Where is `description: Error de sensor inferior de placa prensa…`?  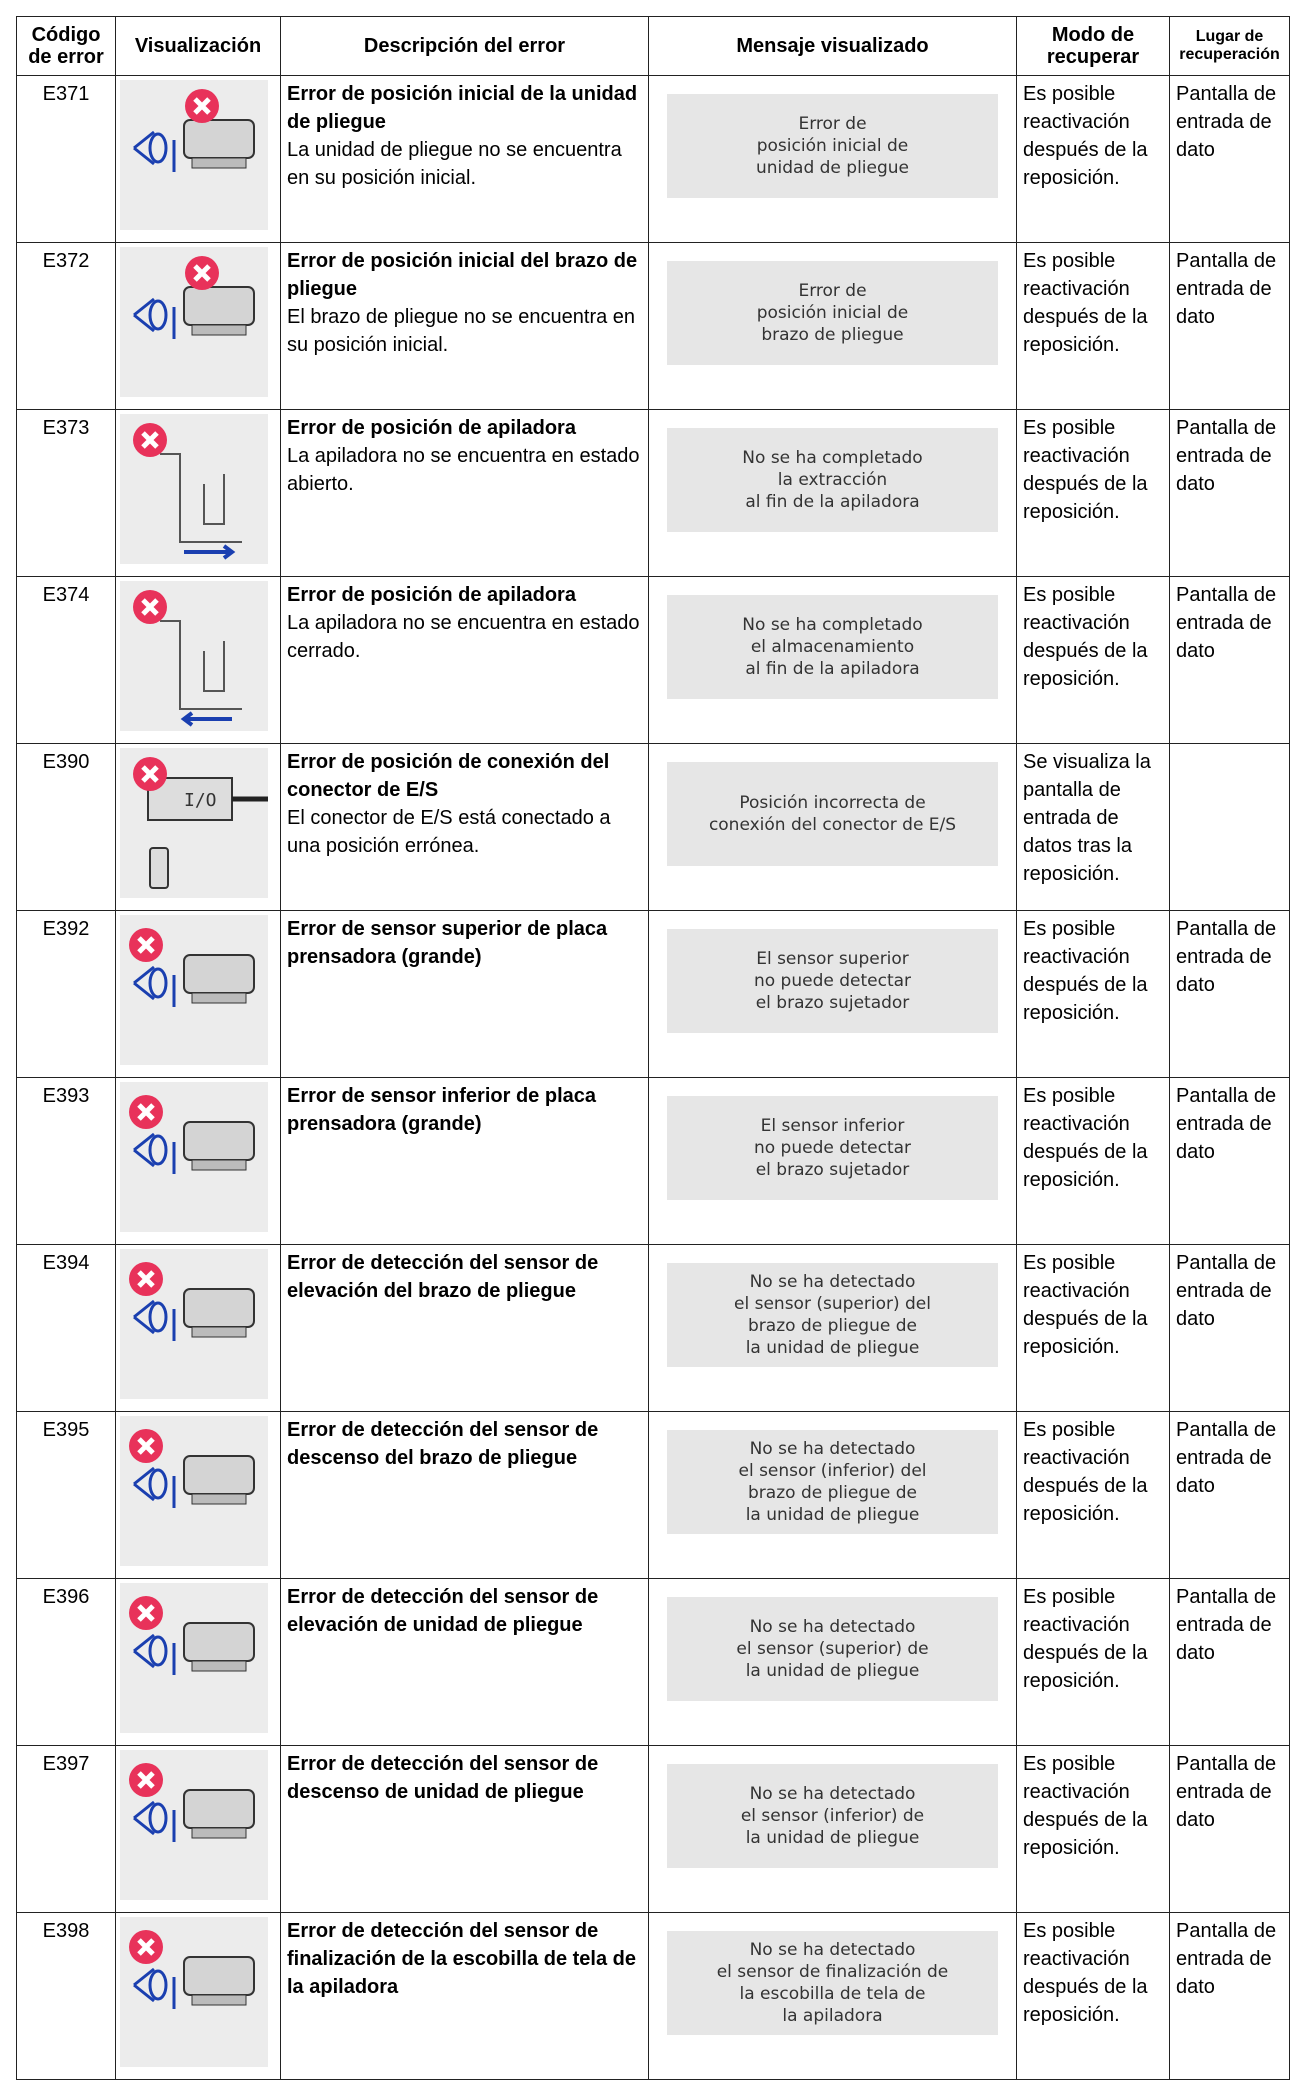 description: Error de sensor inferior de placa prensa… is located at coordinates (464, 1161).